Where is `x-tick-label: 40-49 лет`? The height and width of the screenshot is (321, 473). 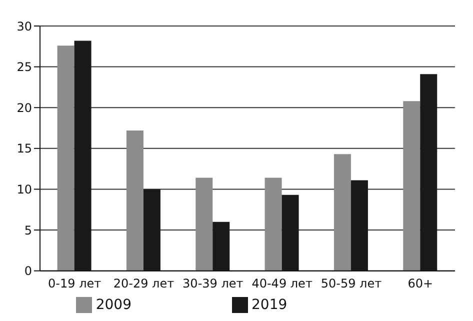
x-tick-label: 40-49 лет is located at coordinates (282, 283).